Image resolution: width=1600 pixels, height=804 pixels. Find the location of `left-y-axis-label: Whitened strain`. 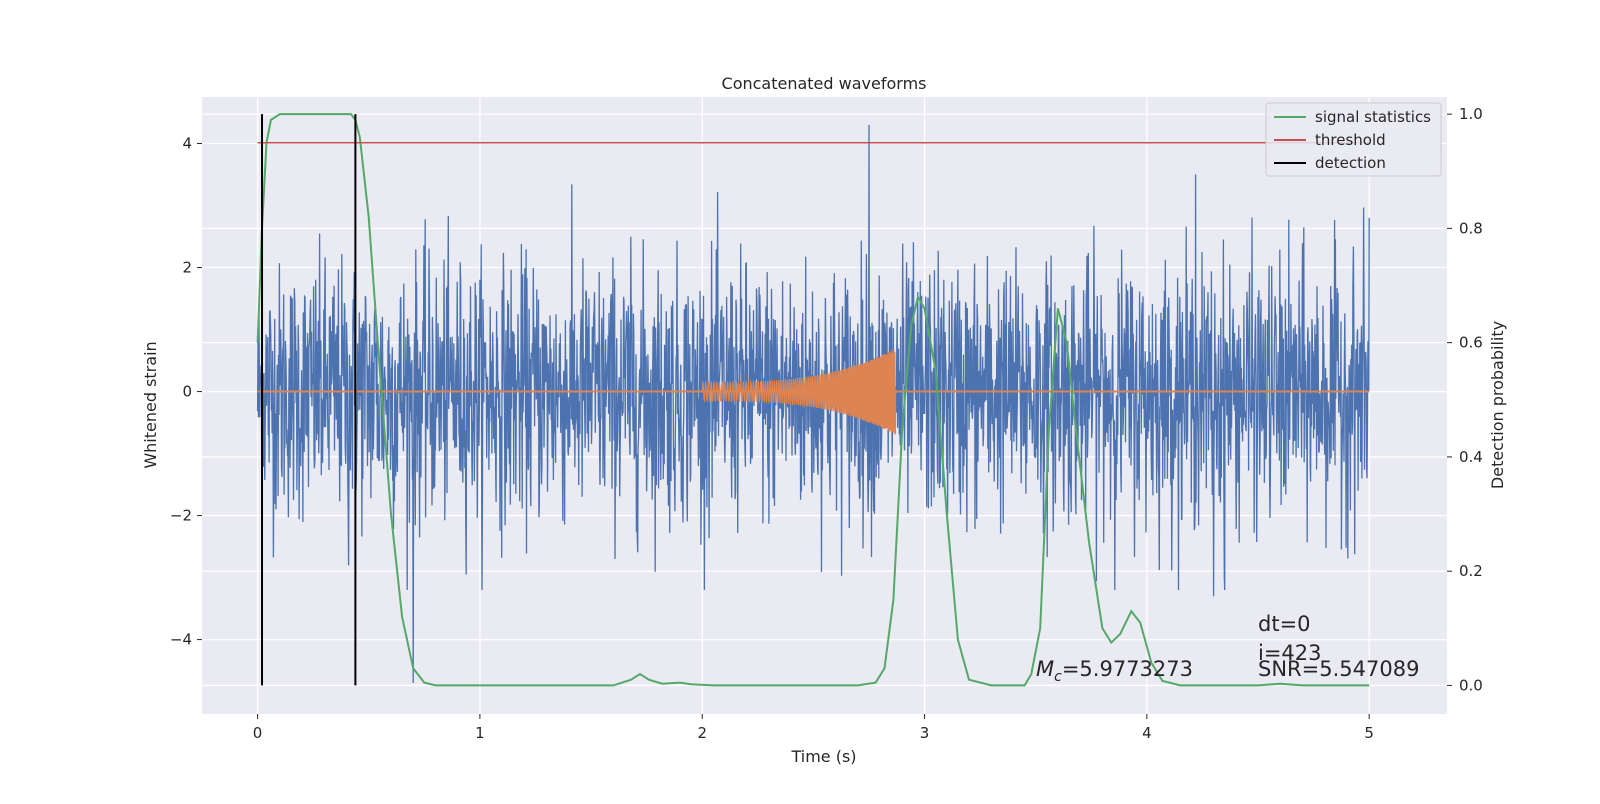

left-y-axis-label: Whitened strain is located at coordinates (150, 404).